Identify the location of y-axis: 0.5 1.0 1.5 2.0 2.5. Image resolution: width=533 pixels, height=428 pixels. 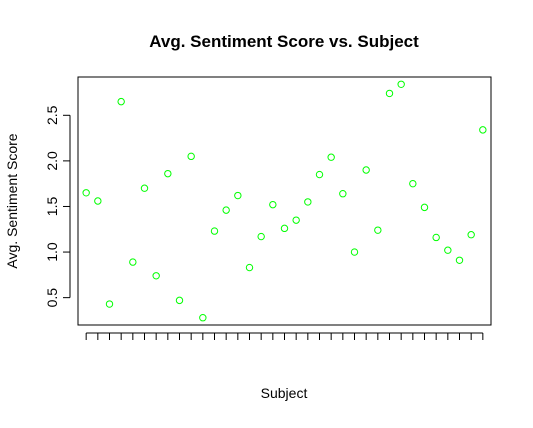
(57, 206).